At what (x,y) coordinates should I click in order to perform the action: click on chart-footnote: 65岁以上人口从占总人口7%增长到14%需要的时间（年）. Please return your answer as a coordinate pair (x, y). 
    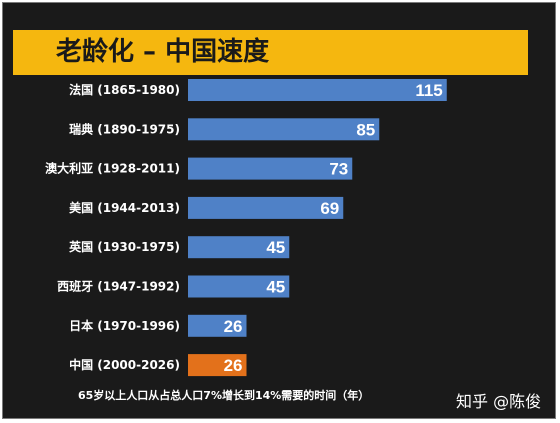
    Looking at the image, I should click on (224, 395).